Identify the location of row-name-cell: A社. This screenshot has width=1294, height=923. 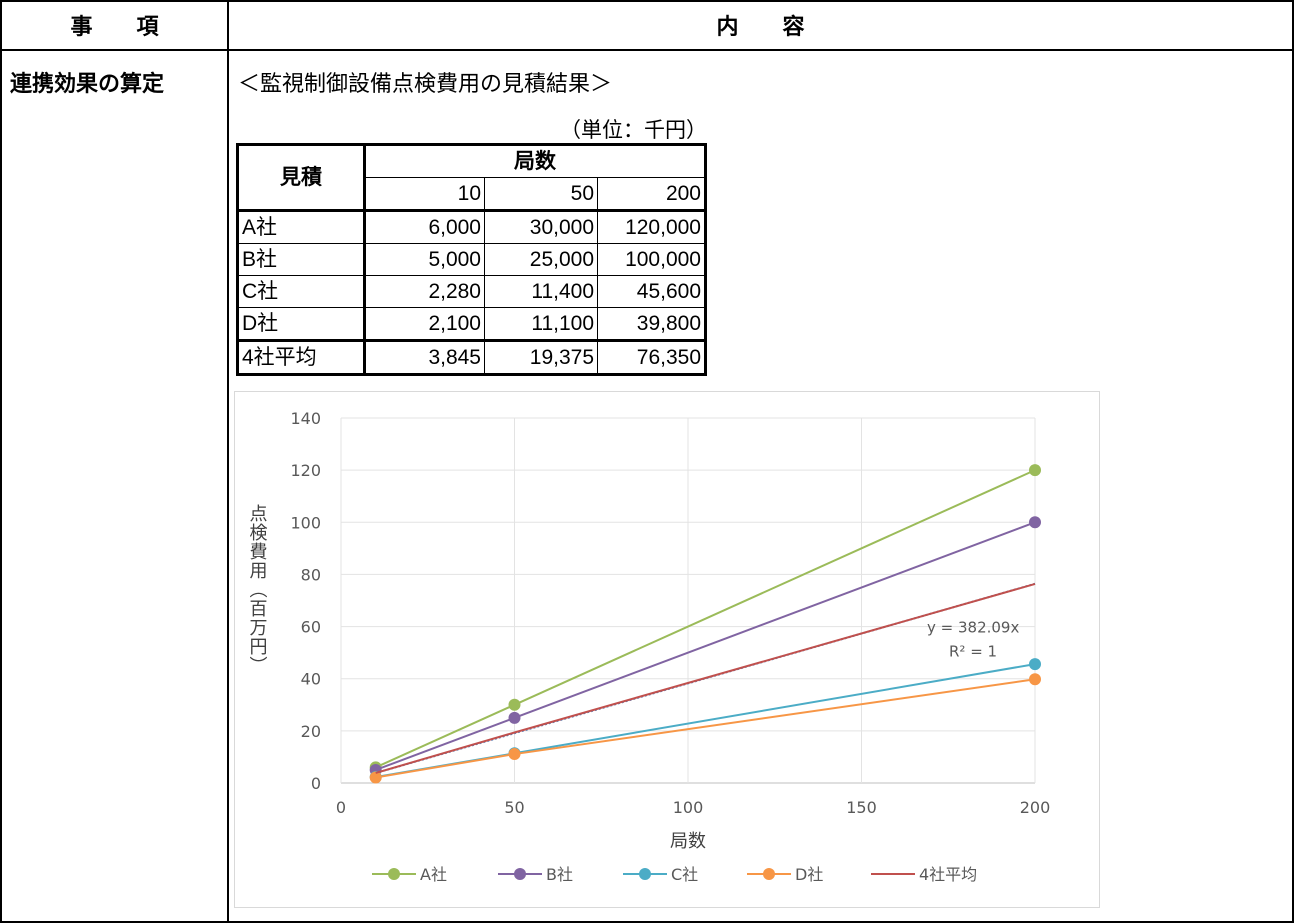
(301, 227).